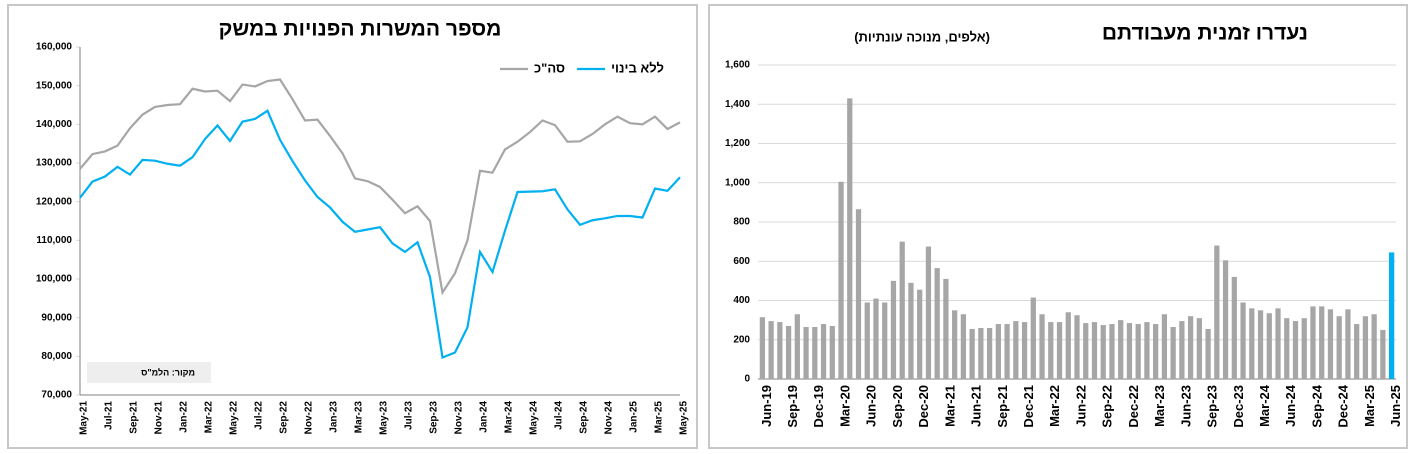 The height and width of the screenshot is (454, 1414). Describe the element at coordinates (1395, 406) in the screenshot. I see `x-tick-label: Jun-25` at that location.